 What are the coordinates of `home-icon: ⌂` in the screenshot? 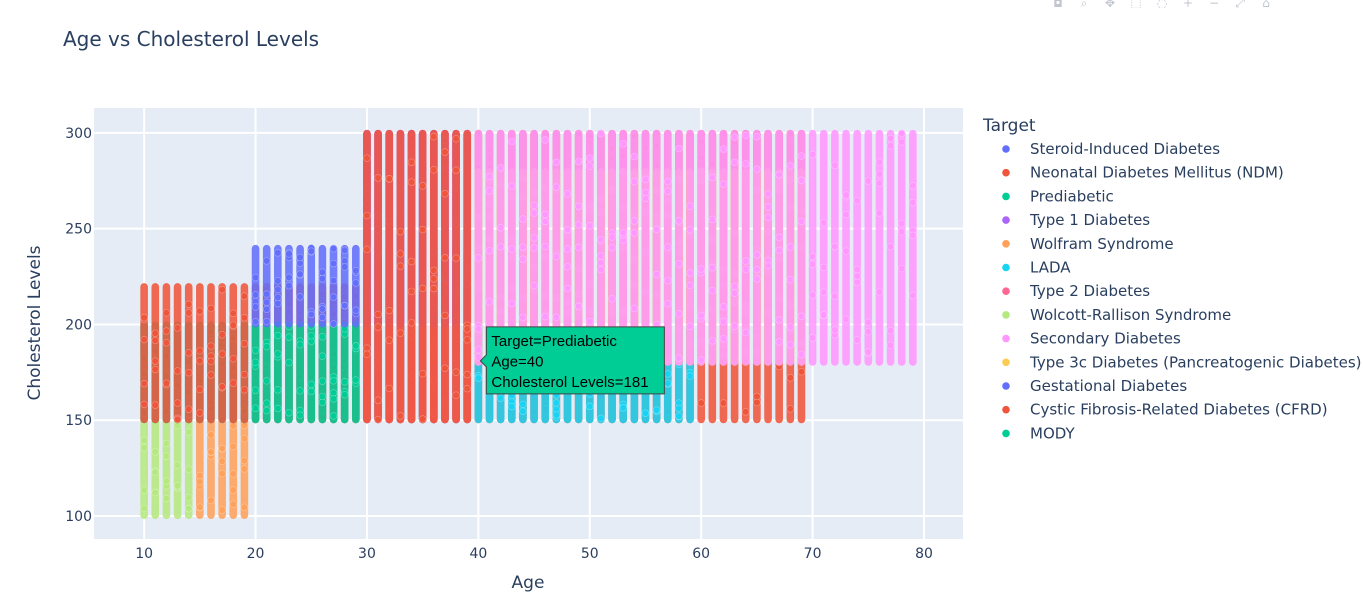 It's located at (1266, 4).